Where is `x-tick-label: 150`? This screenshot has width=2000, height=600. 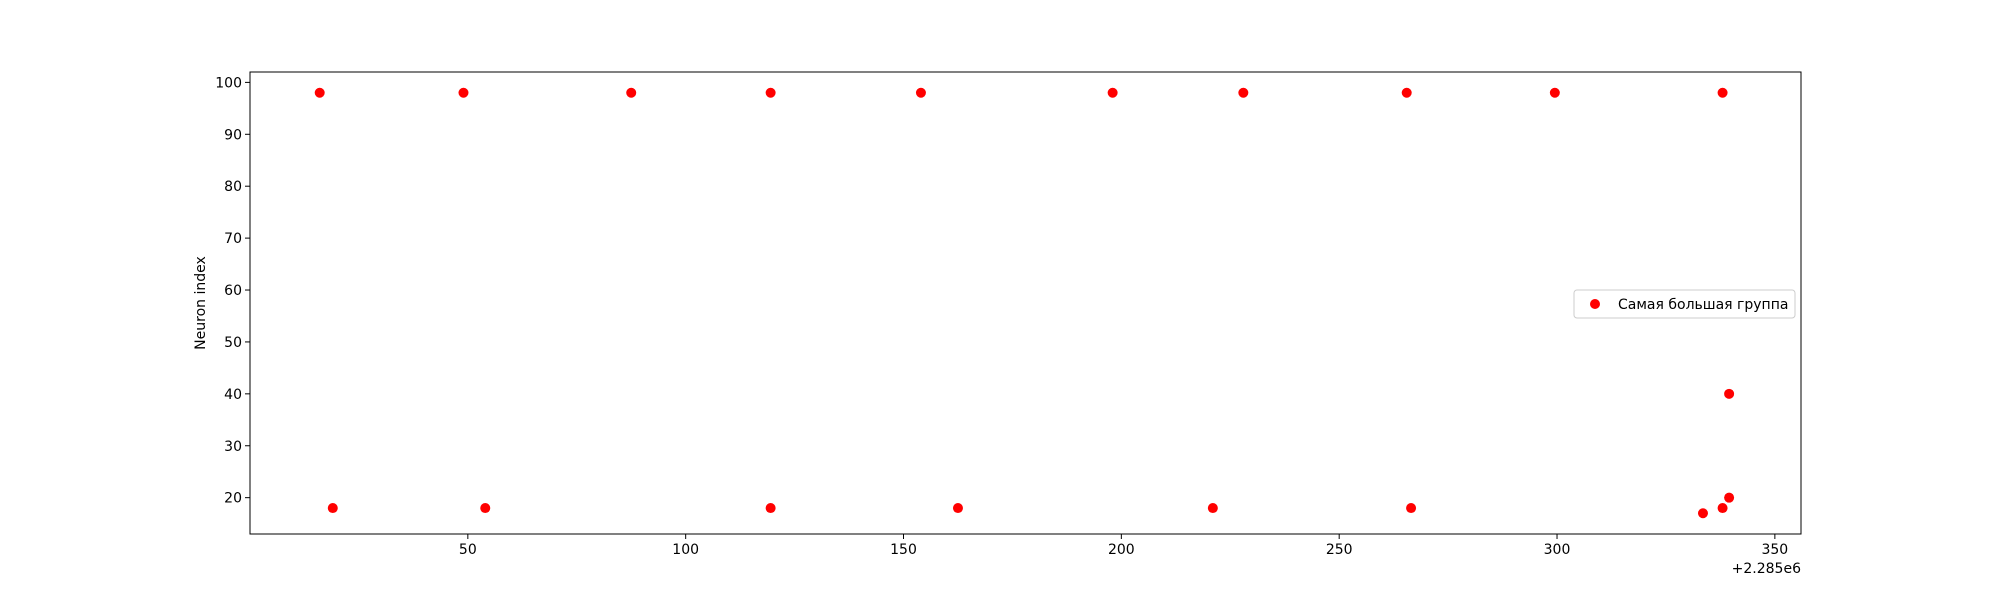
x-tick-label: 150 is located at coordinates (903, 550).